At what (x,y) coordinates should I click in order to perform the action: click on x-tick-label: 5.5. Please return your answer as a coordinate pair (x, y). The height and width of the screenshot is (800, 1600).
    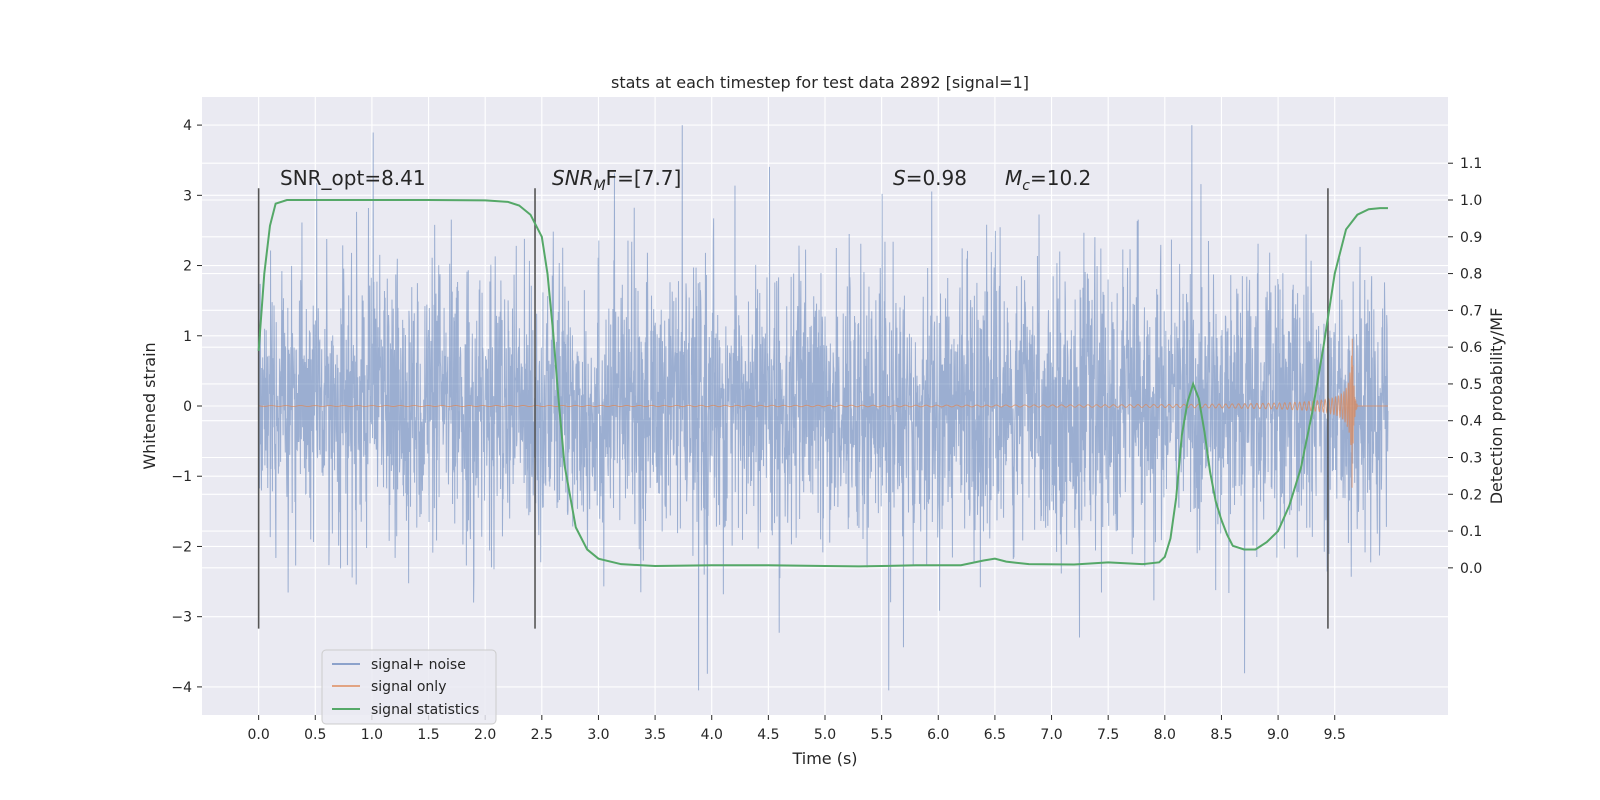
    Looking at the image, I should click on (882, 735).